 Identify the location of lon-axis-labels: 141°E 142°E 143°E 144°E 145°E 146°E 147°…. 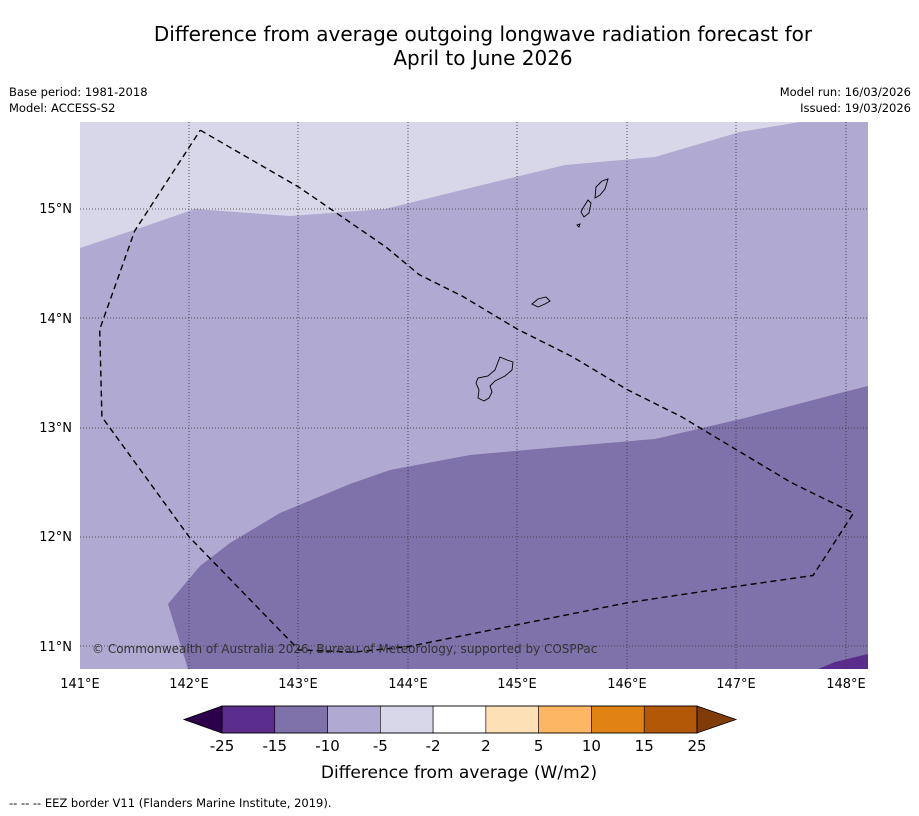
(463, 684).